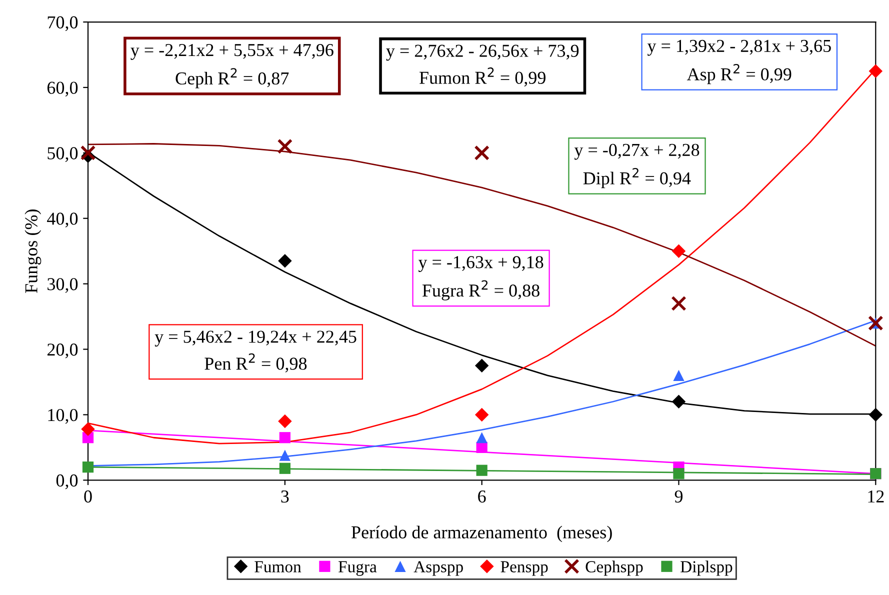 Image resolution: width=889 pixels, height=595 pixels. I want to click on y-axis-title: Fungos (%), so click(33, 251).